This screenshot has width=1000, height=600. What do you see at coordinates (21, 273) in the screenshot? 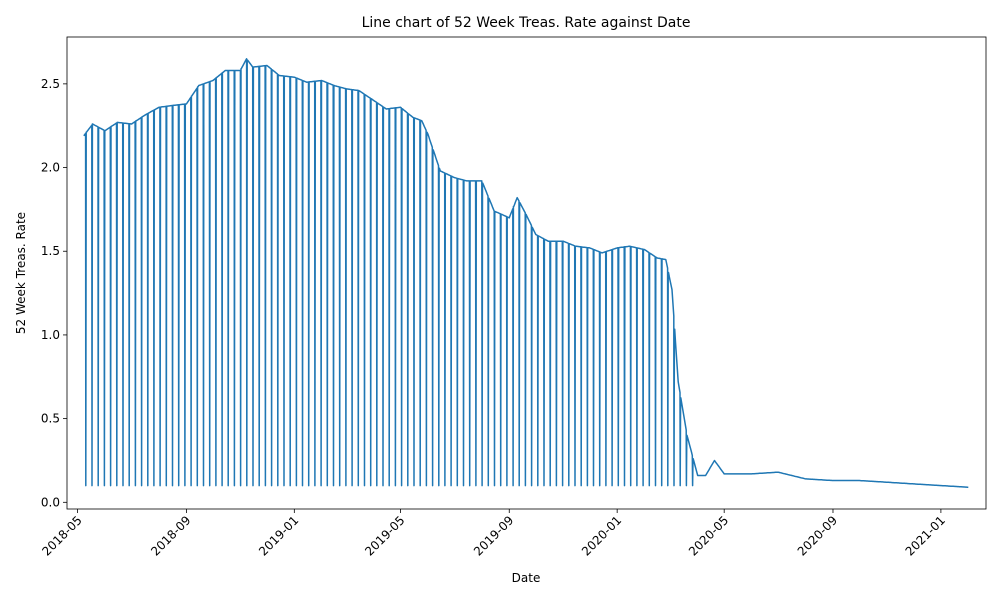
I see `y-axis-label: 52 Week Treas. Rate` at bounding box center [21, 273].